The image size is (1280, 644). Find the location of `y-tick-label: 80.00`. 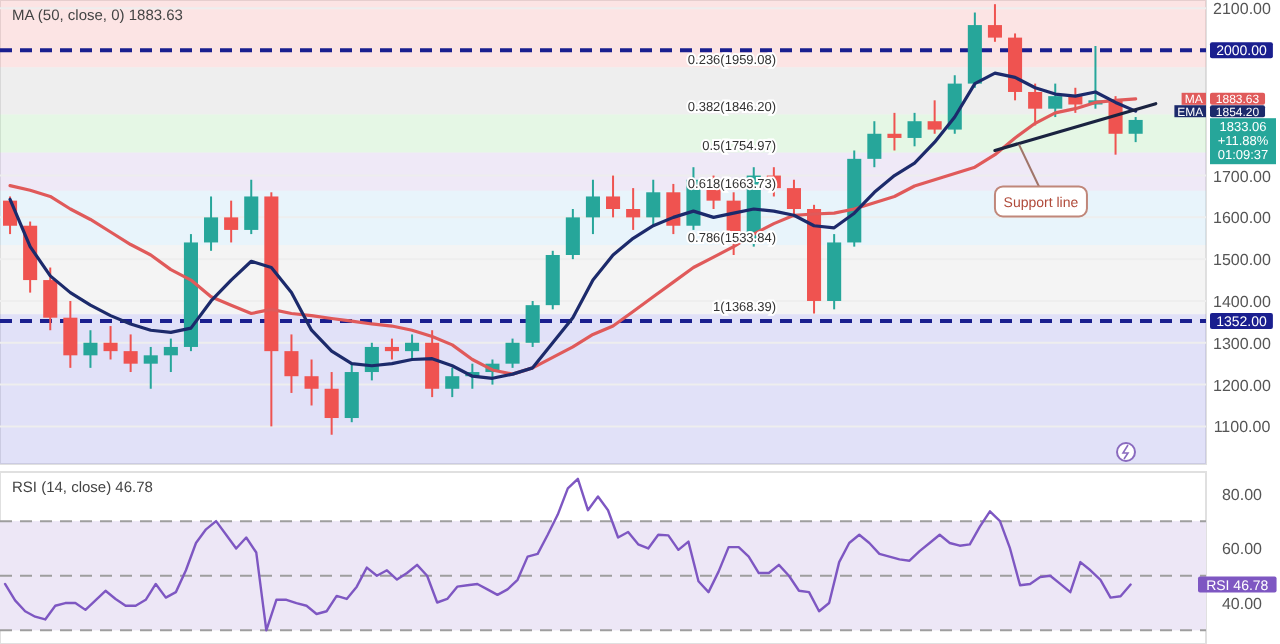

y-tick-label: 80.00 is located at coordinates (1242, 494).